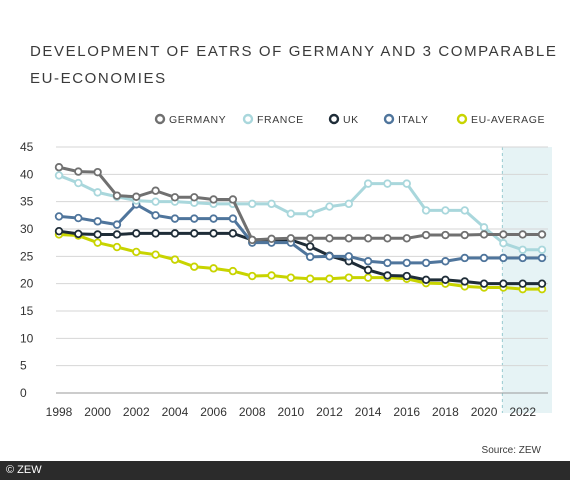 This screenshot has width=570, height=480. I want to click on y-tick-label: 10, so click(27, 338).